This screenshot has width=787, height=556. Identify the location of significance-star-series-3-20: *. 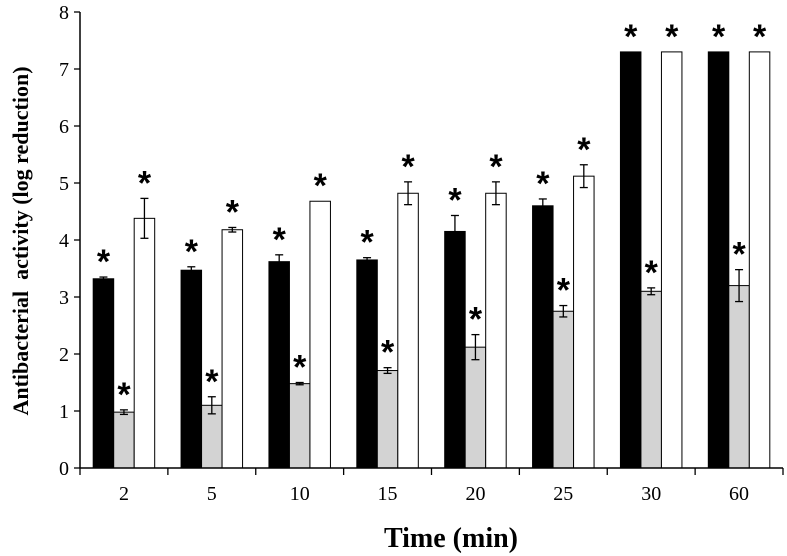
(496, 167).